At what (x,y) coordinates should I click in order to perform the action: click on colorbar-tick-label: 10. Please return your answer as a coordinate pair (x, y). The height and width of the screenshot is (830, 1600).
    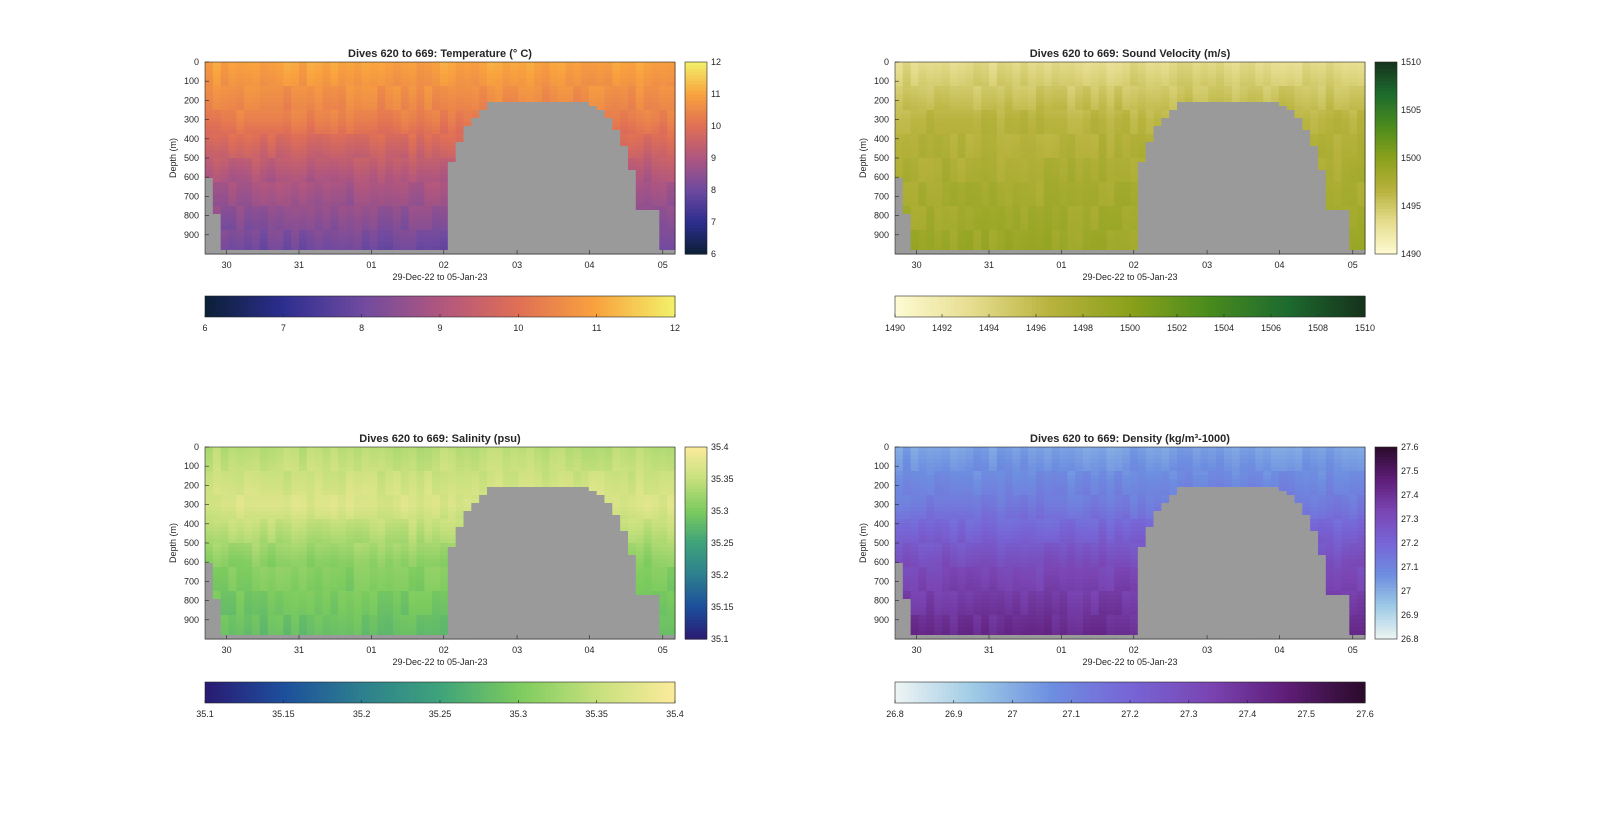
    Looking at the image, I should click on (518, 328).